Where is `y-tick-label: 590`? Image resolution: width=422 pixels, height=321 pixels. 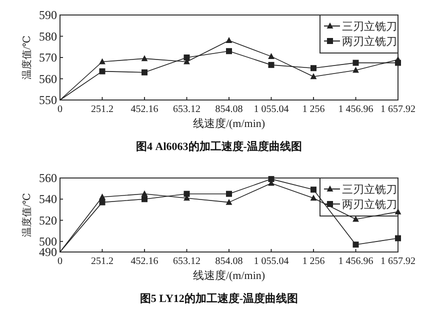 y-tick-label: 590 is located at coordinates (48, 15).